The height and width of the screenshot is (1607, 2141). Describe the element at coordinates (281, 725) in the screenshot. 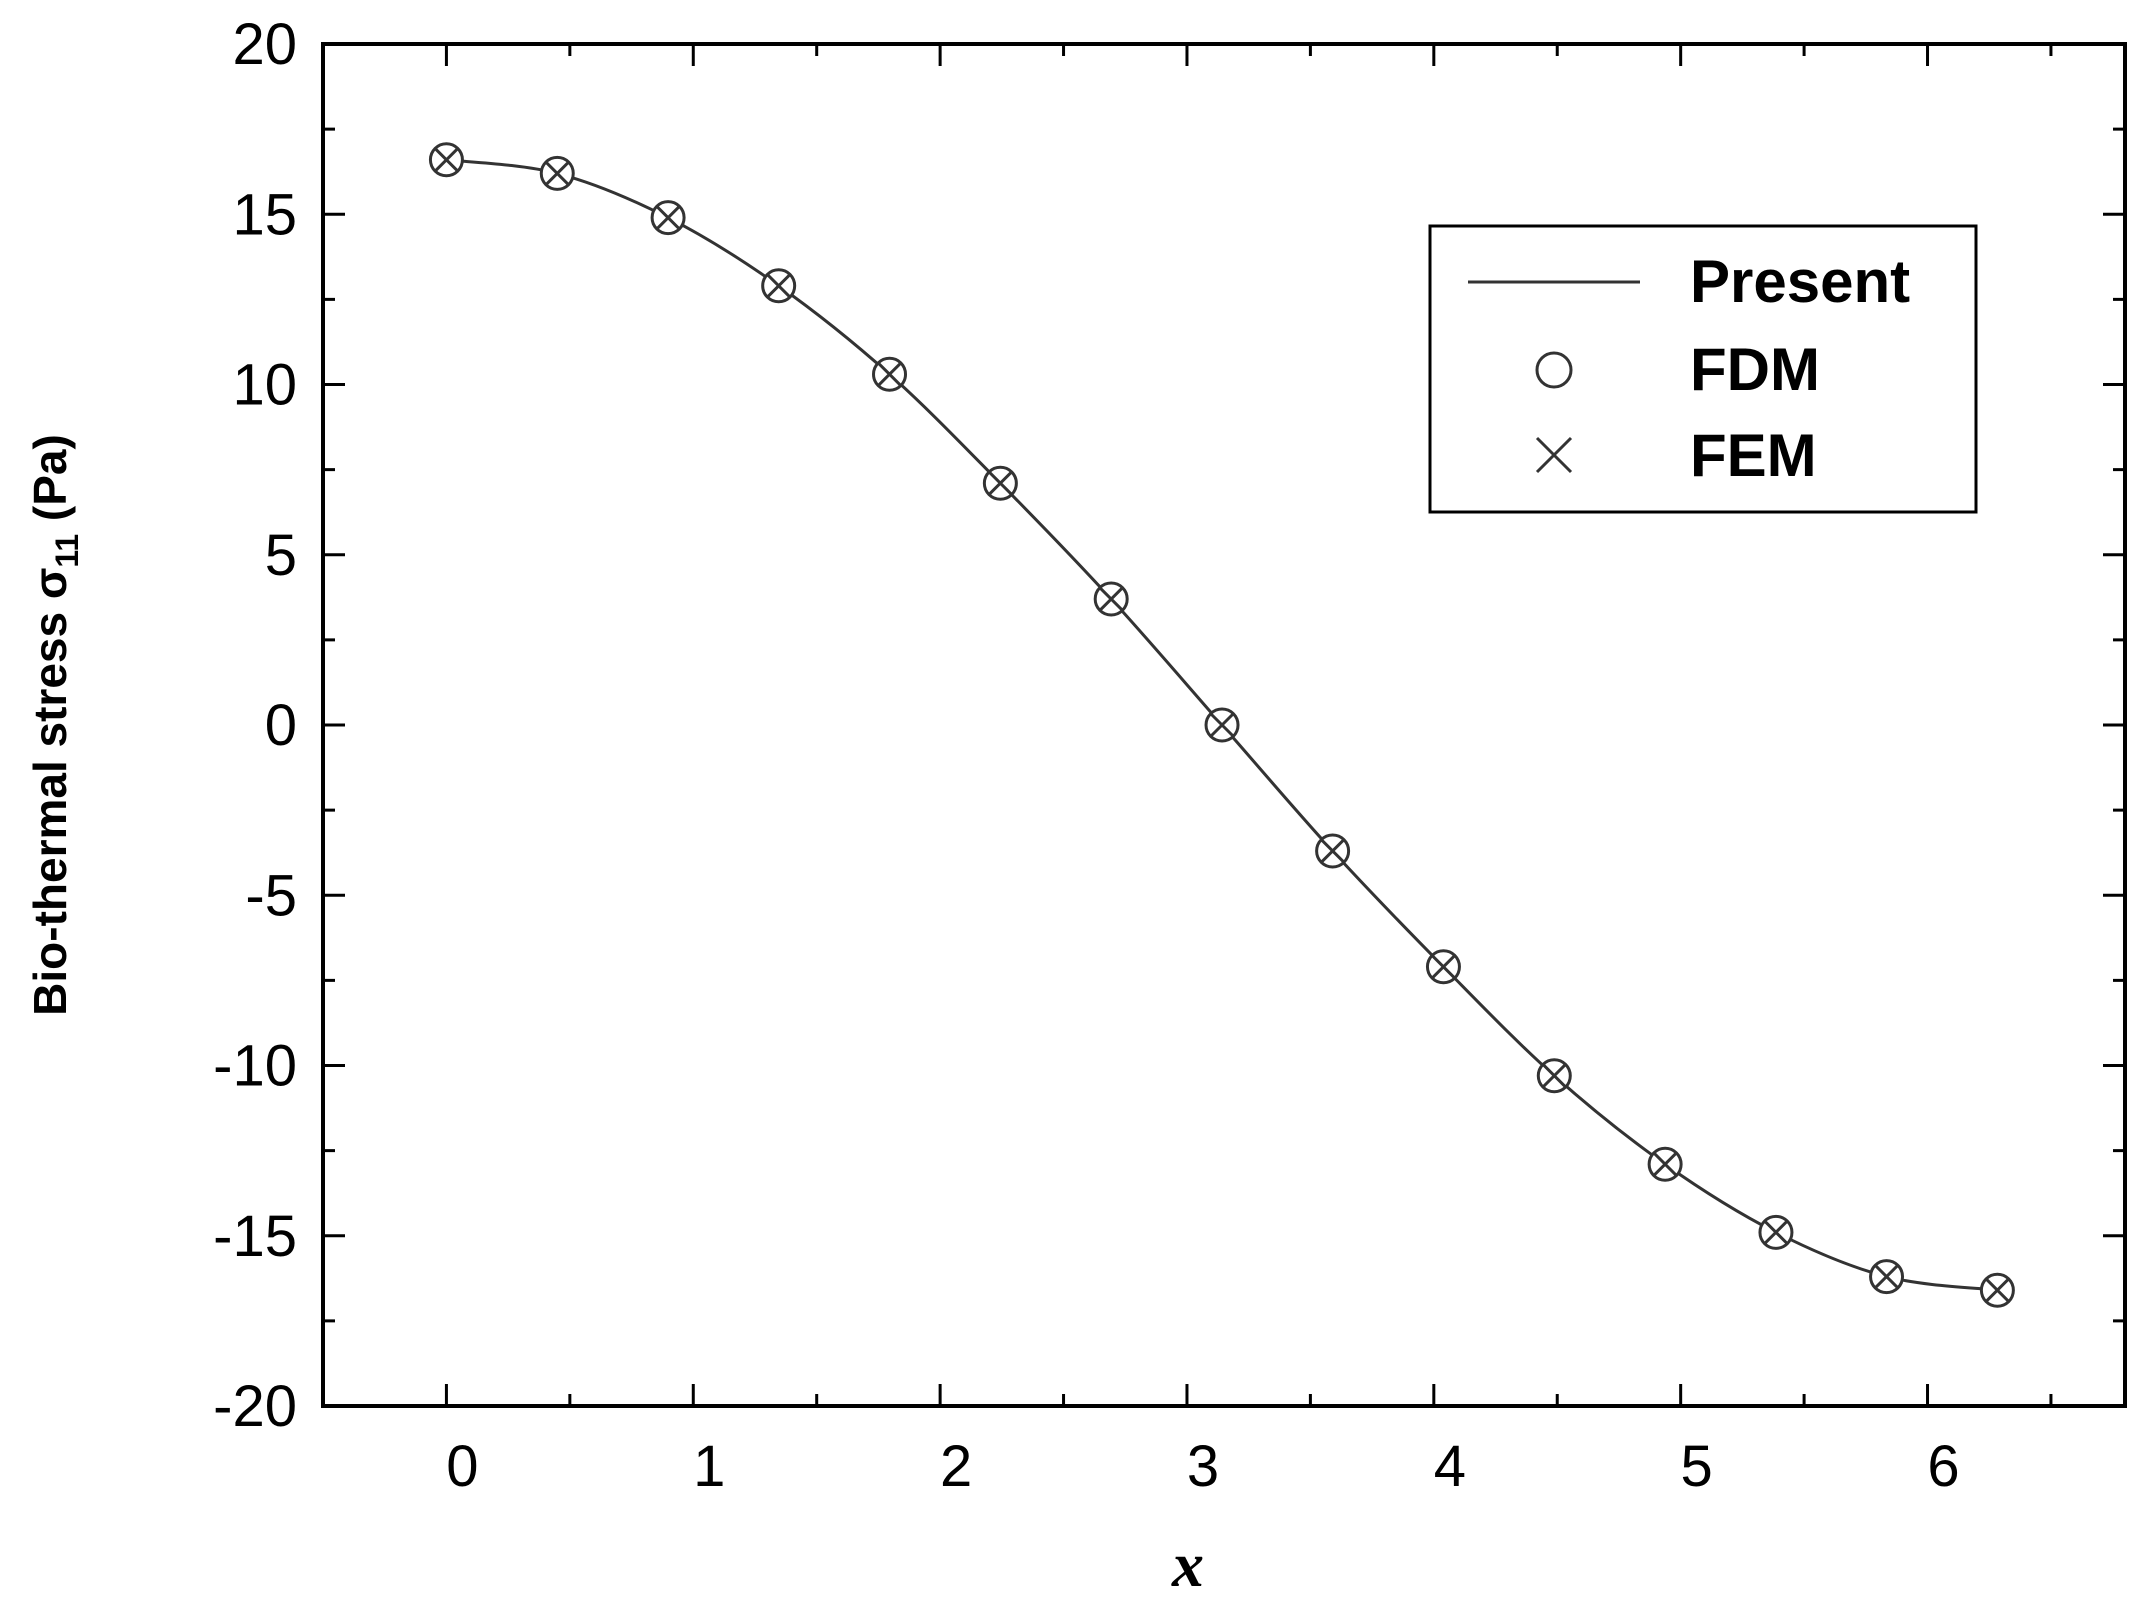

I see `y-tick-label: 0` at that location.